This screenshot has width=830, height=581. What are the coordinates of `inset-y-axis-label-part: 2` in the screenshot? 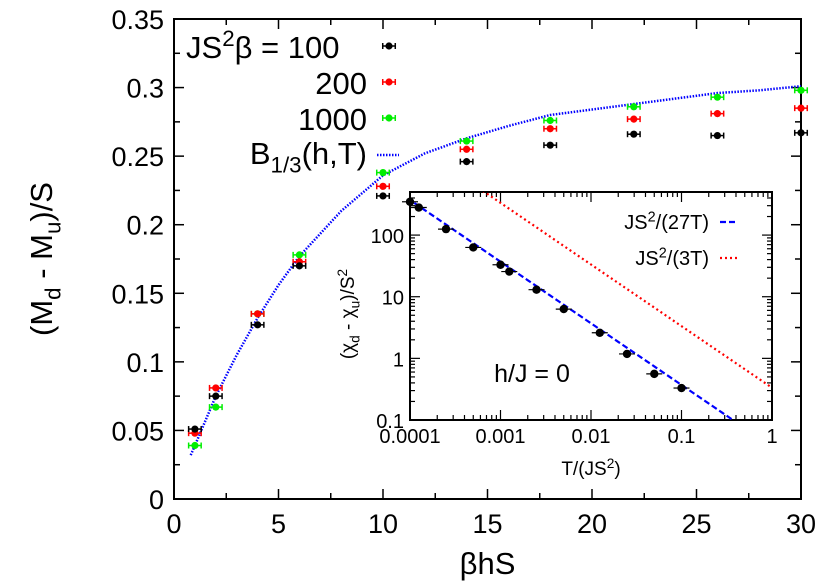 It's located at (342, 273).